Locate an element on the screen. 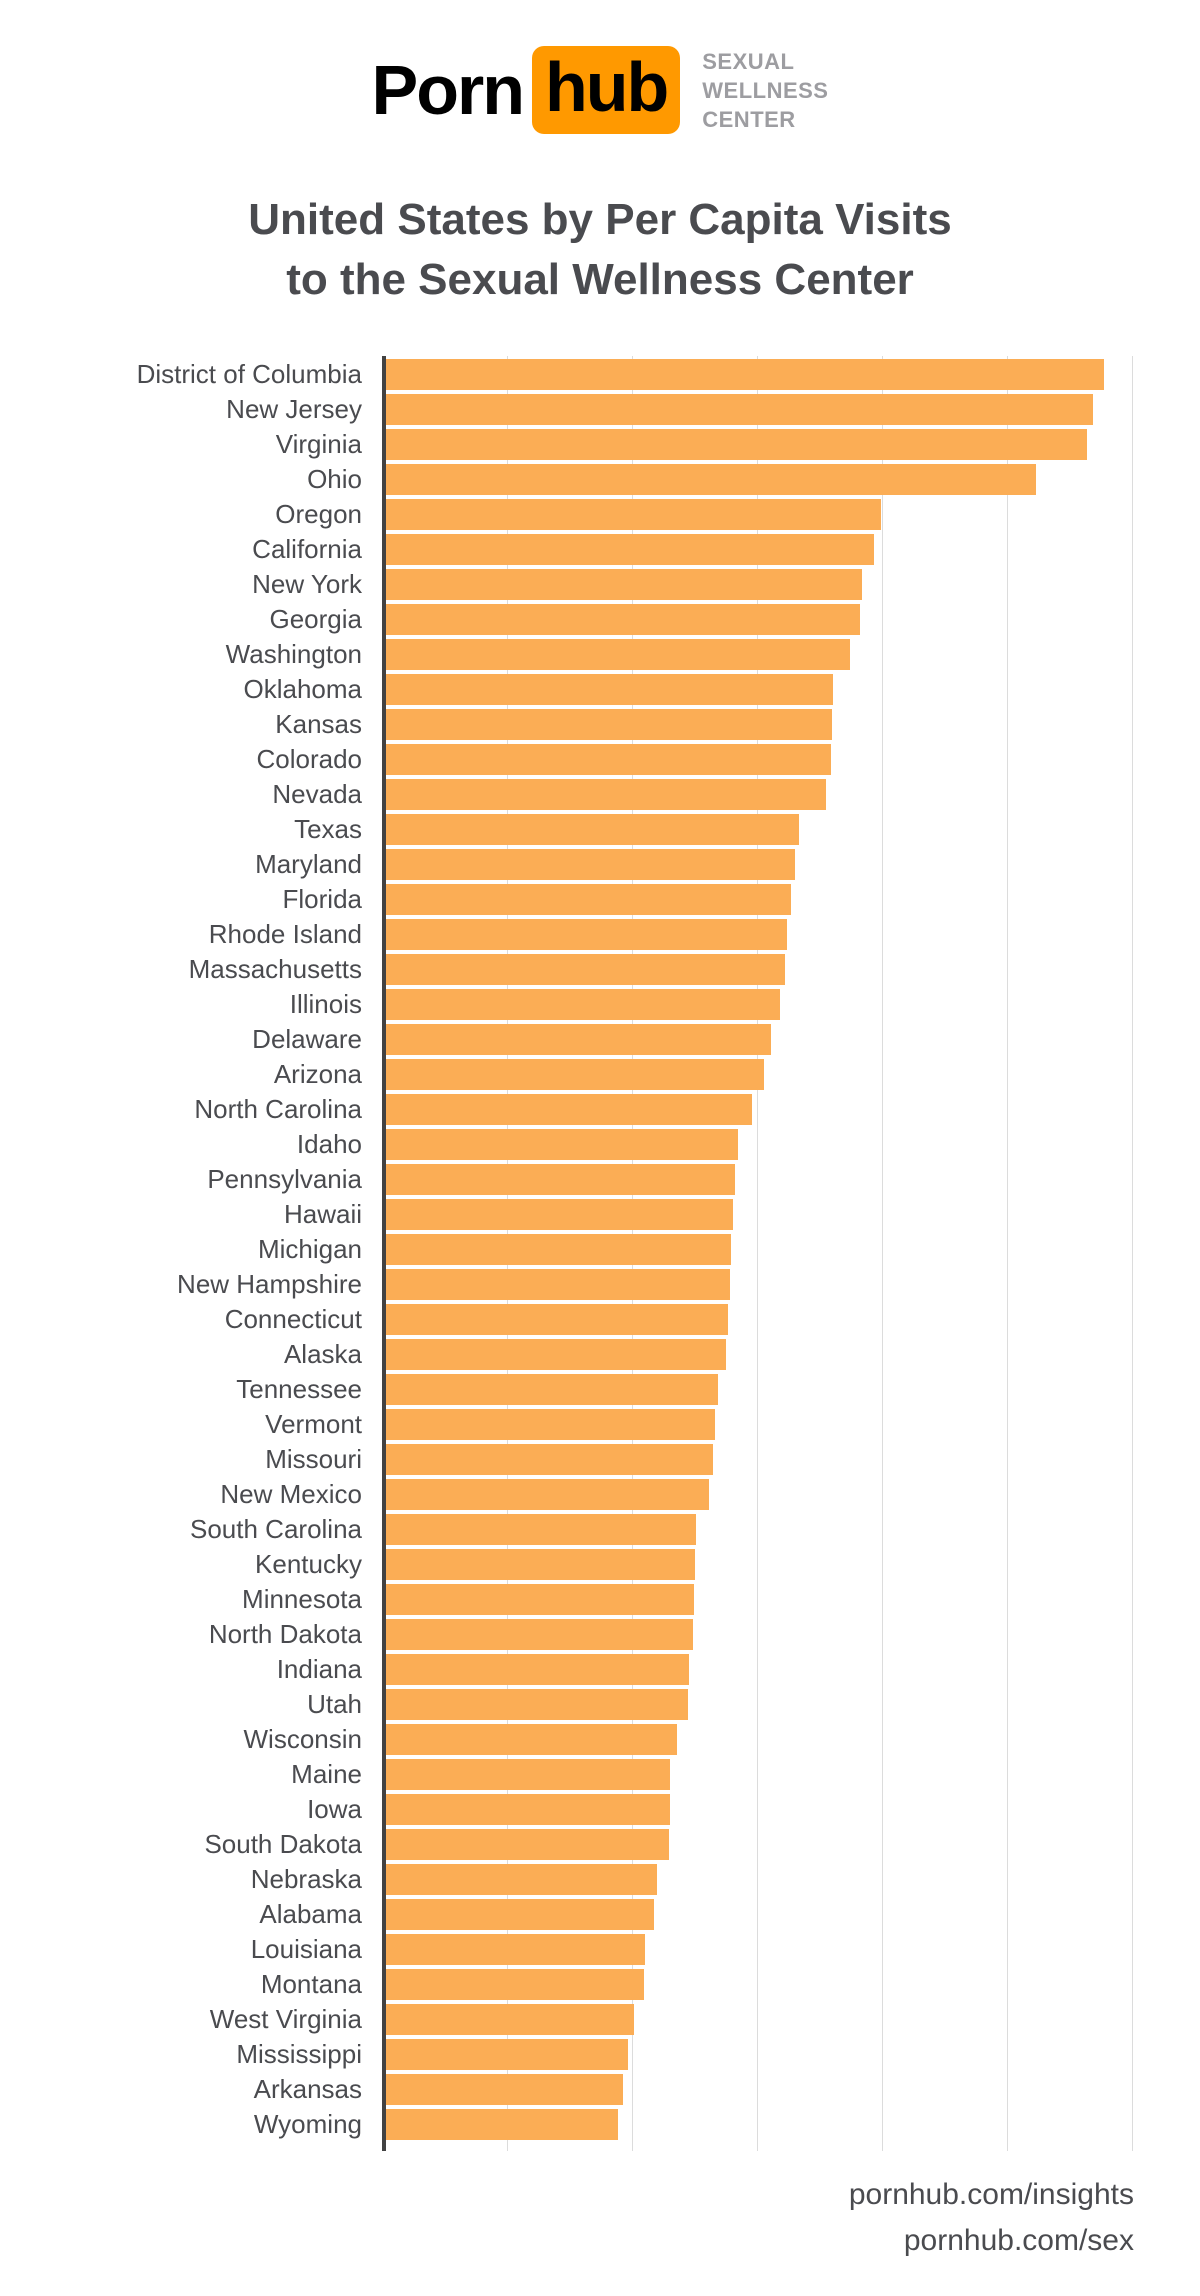  chart-row: Oklahoma is located at coordinates (600, 689).